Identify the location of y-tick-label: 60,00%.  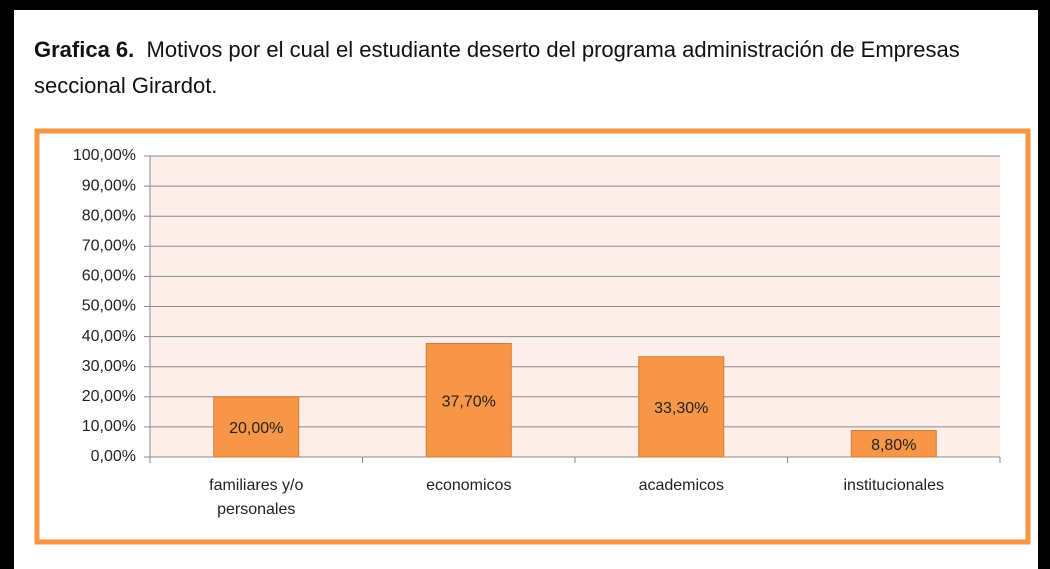
(109, 276).